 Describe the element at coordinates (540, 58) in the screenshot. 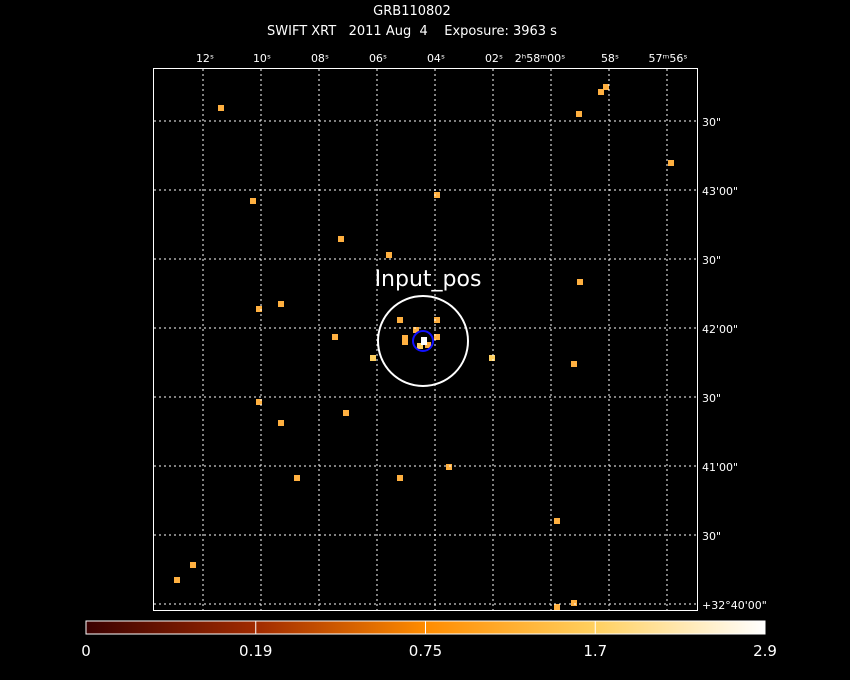

I see `top-tick-label: 2ʰ58ᵐ00ˢ` at that location.